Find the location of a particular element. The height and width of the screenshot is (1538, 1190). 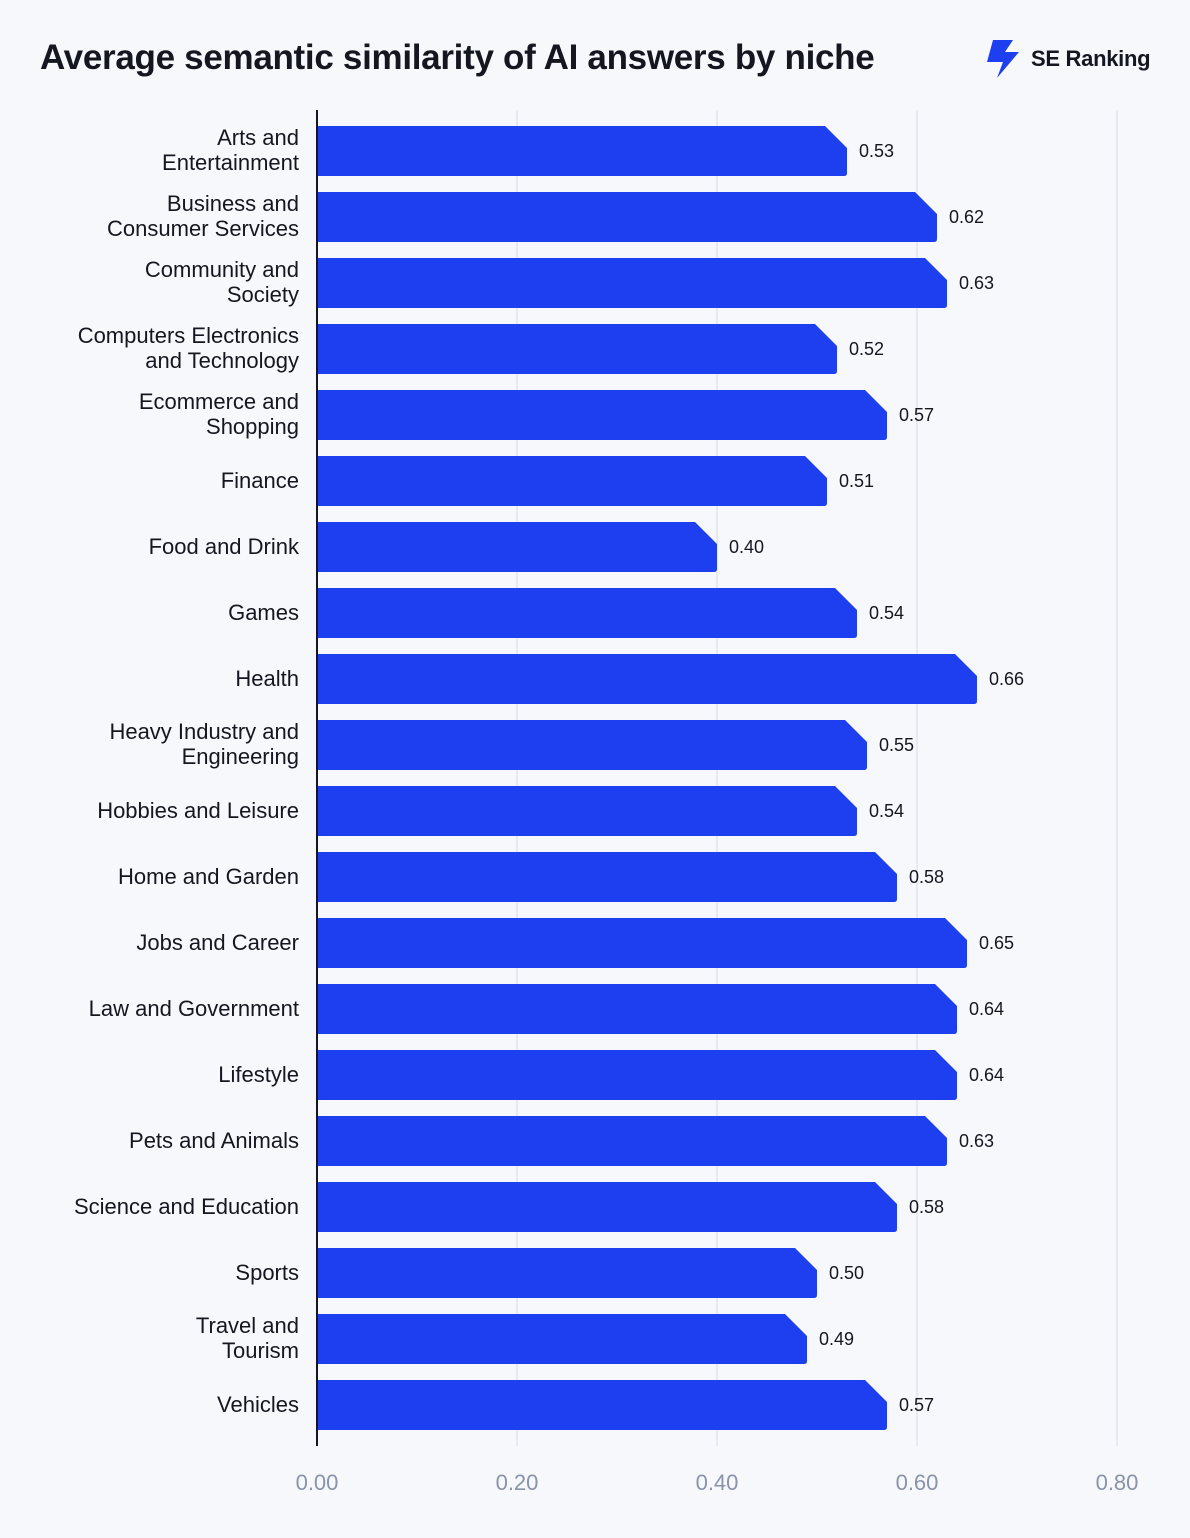

value-label: 0.52 is located at coordinates (866, 349).